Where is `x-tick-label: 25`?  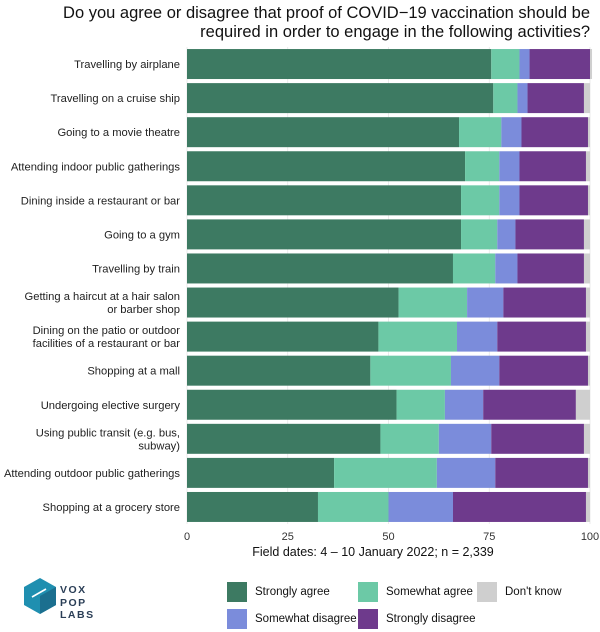
x-tick-label: 25 is located at coordinates (288, 537).